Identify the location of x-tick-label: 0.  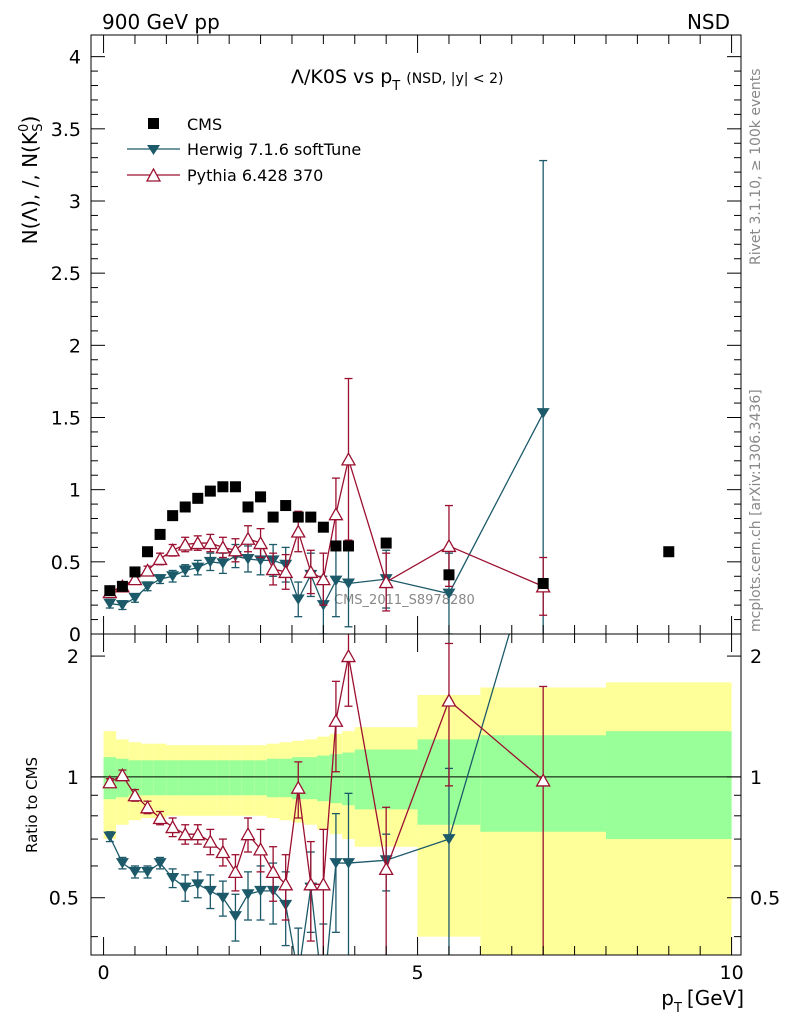
(104, 973).